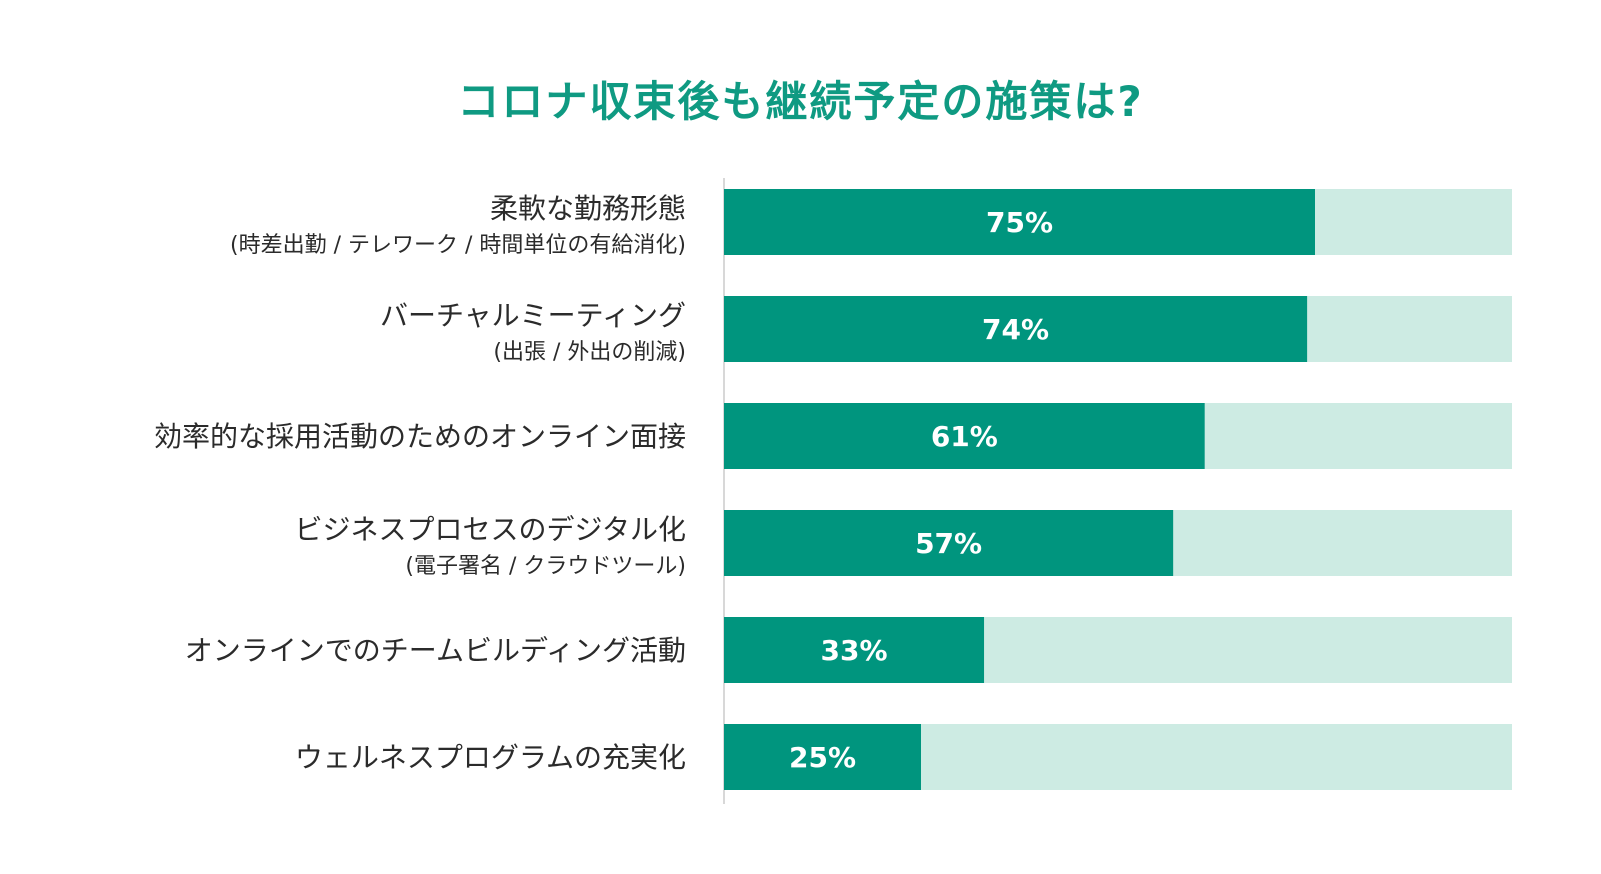 The height and width of the screenshot is (874, 1601). I want to click on category-sublabel: (電子署名 / クラウドツール), so click(545, 566).